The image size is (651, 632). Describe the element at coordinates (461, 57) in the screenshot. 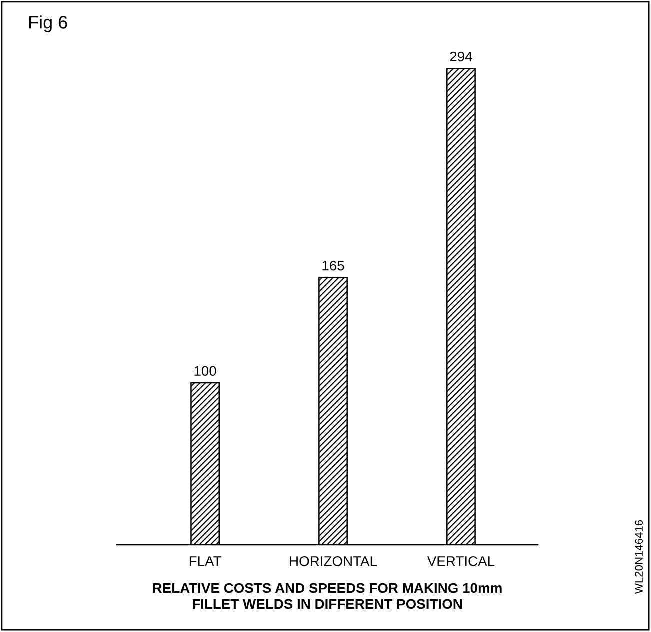

I see `data-label: 294` at that location.